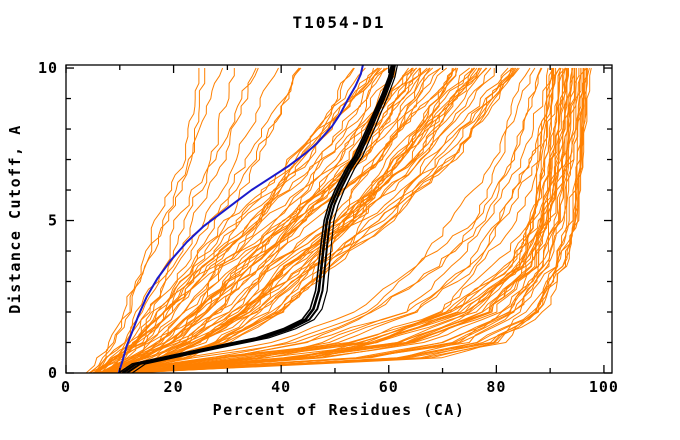 The image size is (680, 440). What do you see at coordinates (48, 68) in the screenshot?
I see `y-tick-label: 10` at bounding box center [48, 68].